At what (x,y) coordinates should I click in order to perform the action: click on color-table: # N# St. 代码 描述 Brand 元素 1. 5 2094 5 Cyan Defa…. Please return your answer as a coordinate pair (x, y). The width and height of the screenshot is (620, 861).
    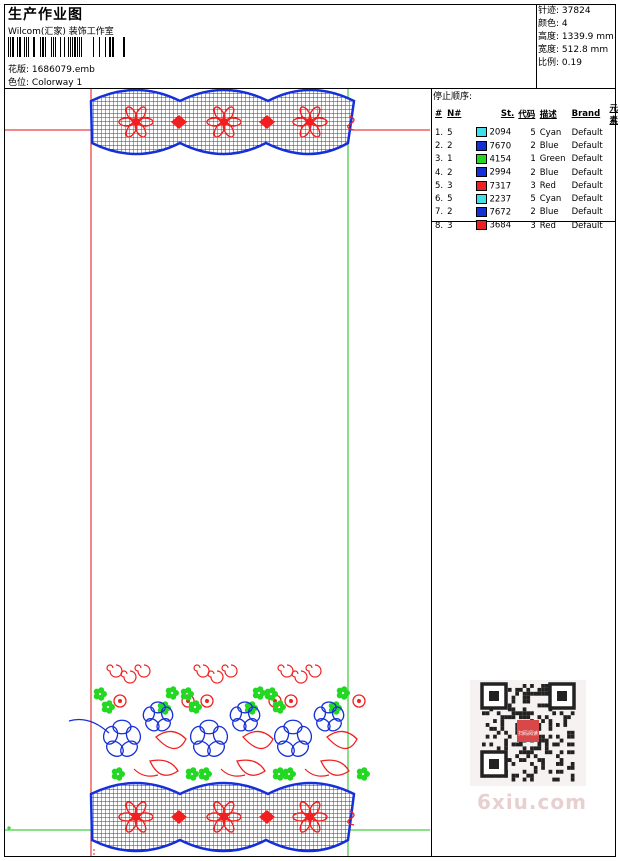
    Looking at the image, I should click on (526, 167).